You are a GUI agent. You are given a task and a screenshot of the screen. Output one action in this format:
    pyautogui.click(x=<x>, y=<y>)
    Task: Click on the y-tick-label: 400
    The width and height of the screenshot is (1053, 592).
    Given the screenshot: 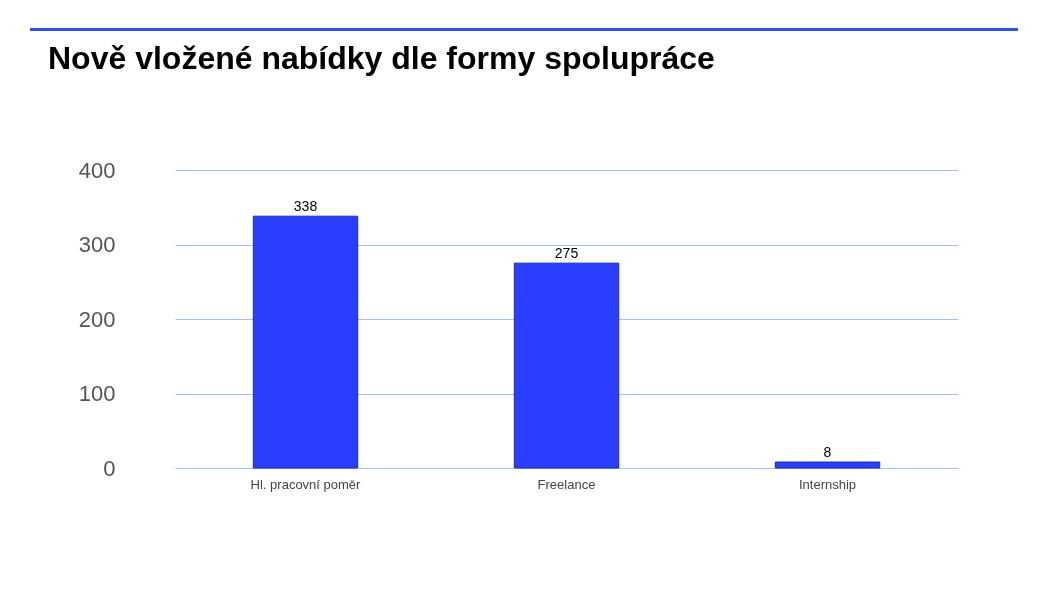 What is the action you would take?
    pyautogui.click(x=97, y=170)
    